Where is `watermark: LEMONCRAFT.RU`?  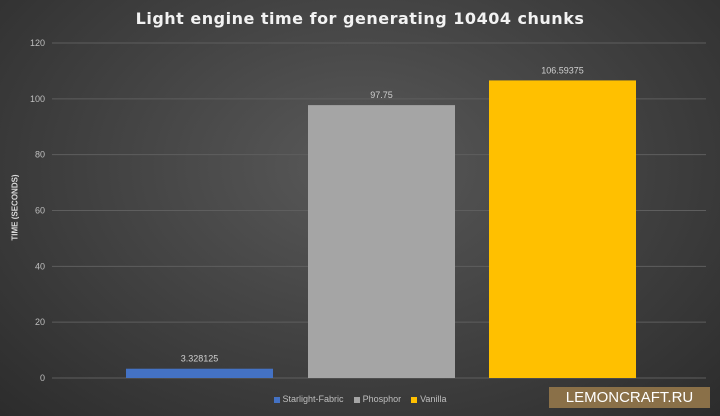
watermark: LEMONCRAFT.RU is located at coordinates (629, 397).